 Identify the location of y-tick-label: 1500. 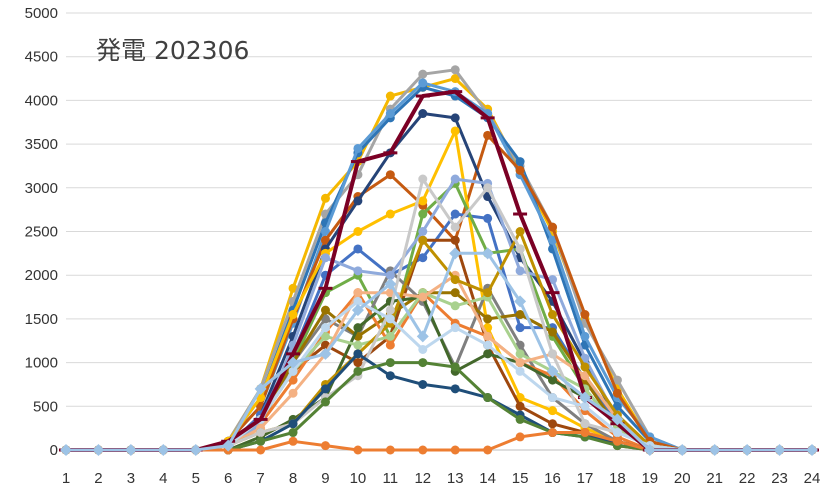
(41, 319).